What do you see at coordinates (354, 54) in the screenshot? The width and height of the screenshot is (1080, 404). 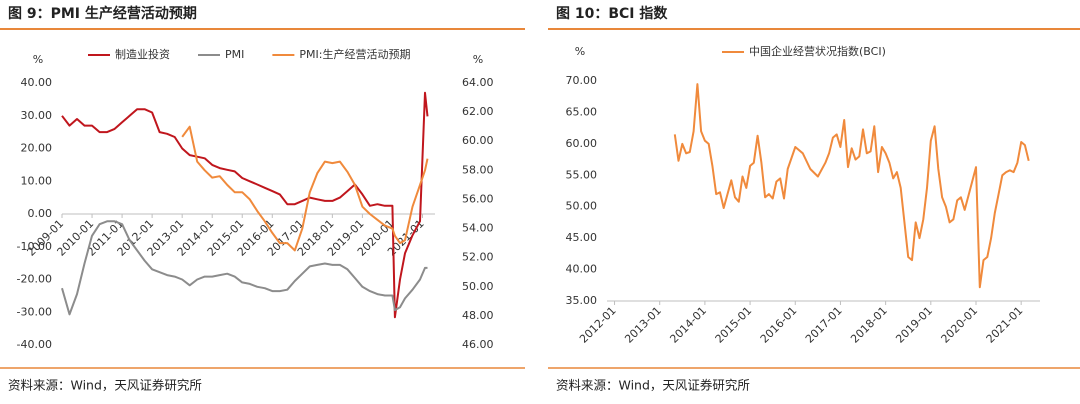 I see `legend-label: PMI:生产经营活动预期` at bounding box center [354, 54].